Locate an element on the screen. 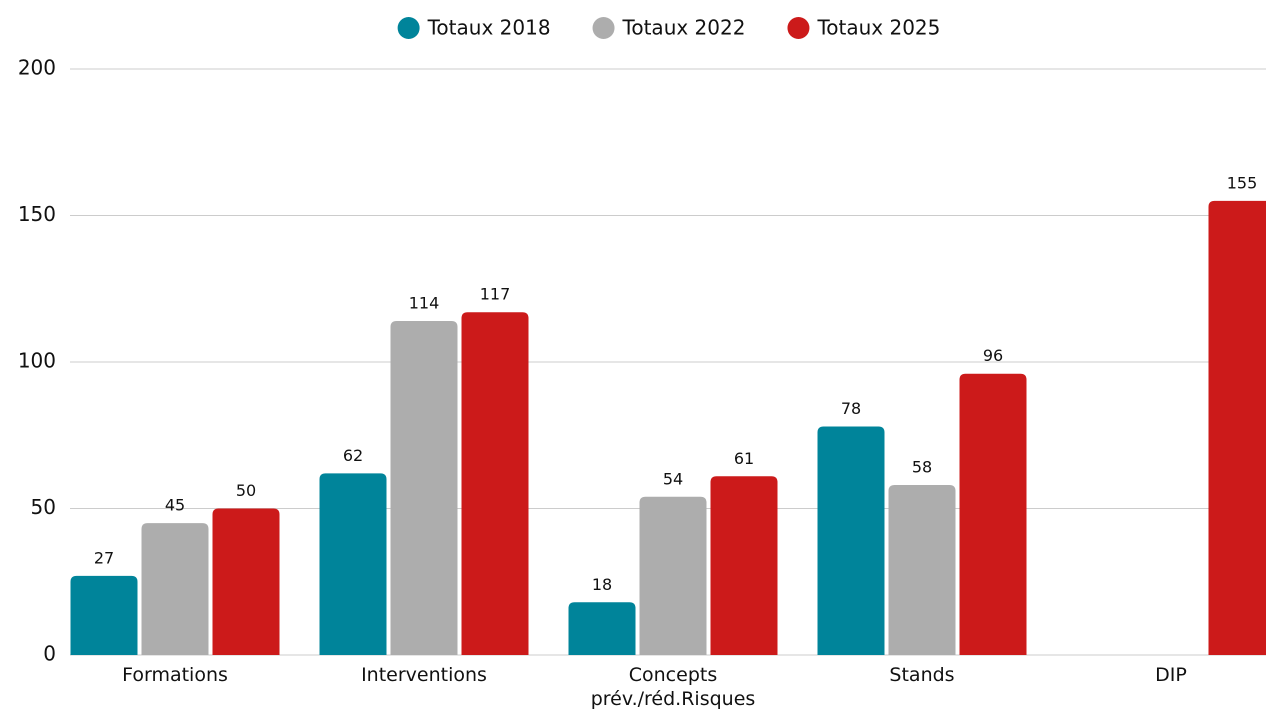 This screenshot has width=1266, height=720. y-tick-label: 150 is located at coordinates (37, 214).